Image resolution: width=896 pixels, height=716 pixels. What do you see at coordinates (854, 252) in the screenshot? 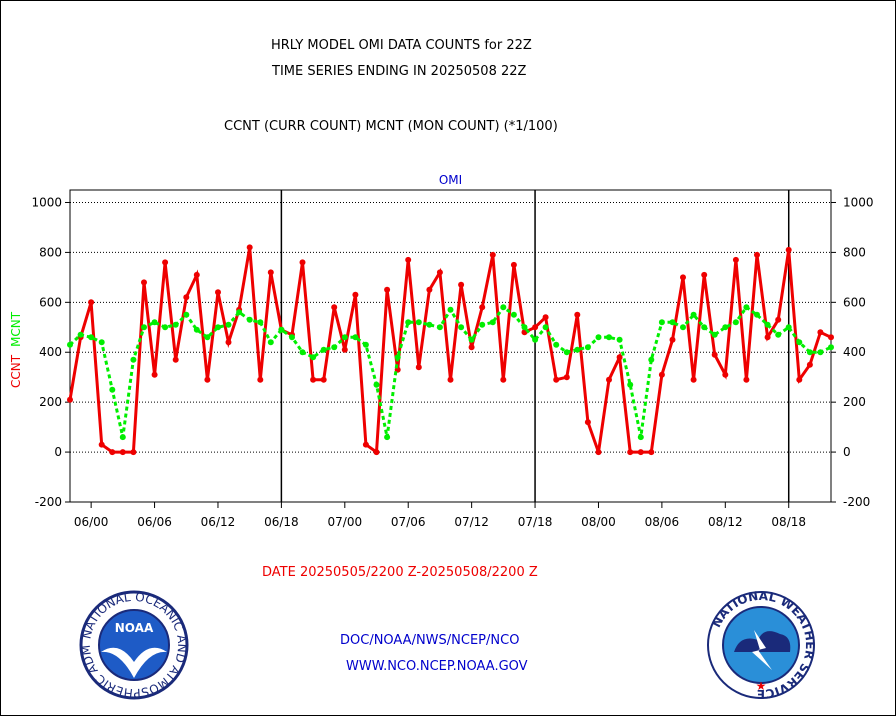
I see `y-tick-label-right: 800` at bounding box center [854, 252].